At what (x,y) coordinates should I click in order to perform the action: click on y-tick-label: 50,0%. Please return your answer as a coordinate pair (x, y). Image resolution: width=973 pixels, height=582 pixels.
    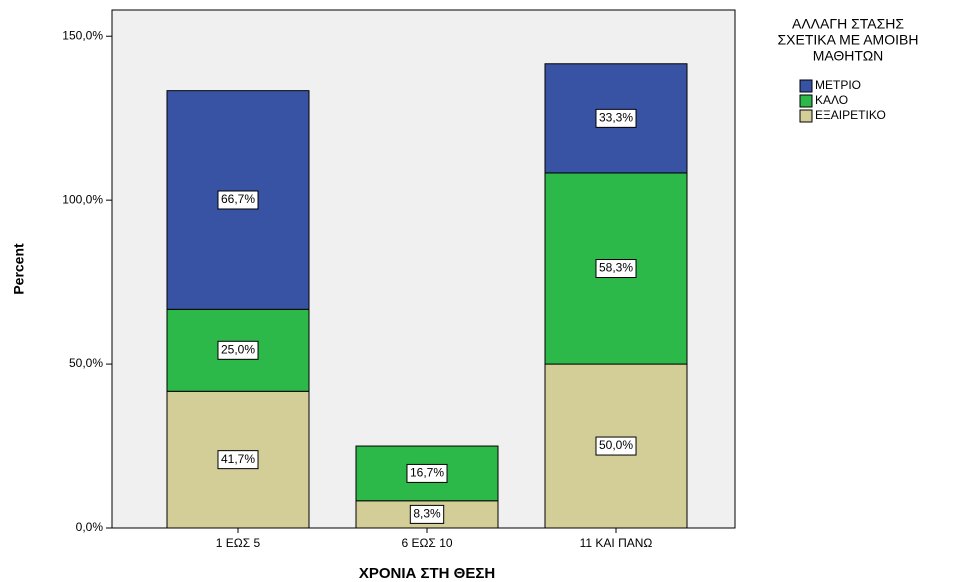
    Looking at the image, I should click on (86, 363).